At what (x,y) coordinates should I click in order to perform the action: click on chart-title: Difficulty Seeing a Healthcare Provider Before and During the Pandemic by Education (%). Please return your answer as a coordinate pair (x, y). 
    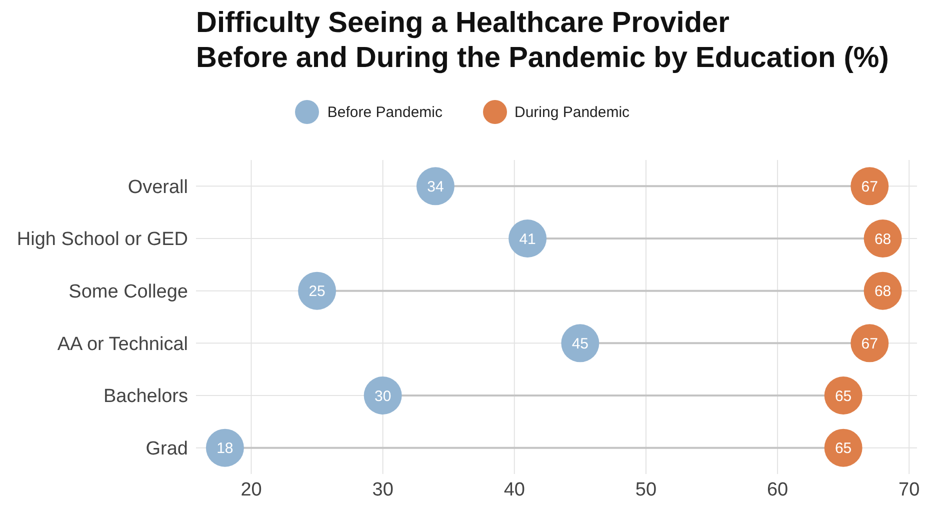
    Looking at the image, I should click on (542, 41).